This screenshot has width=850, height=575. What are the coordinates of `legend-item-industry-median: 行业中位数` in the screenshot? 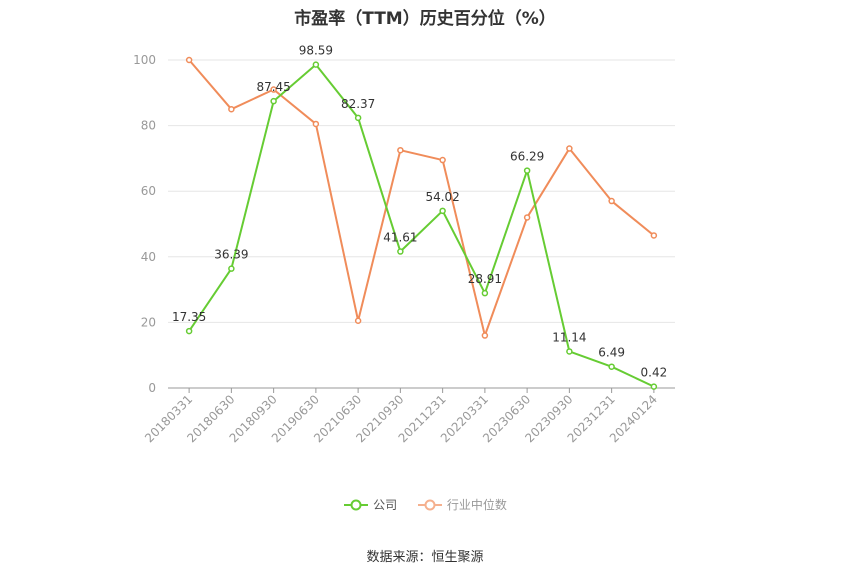 It's located at (462, 504).